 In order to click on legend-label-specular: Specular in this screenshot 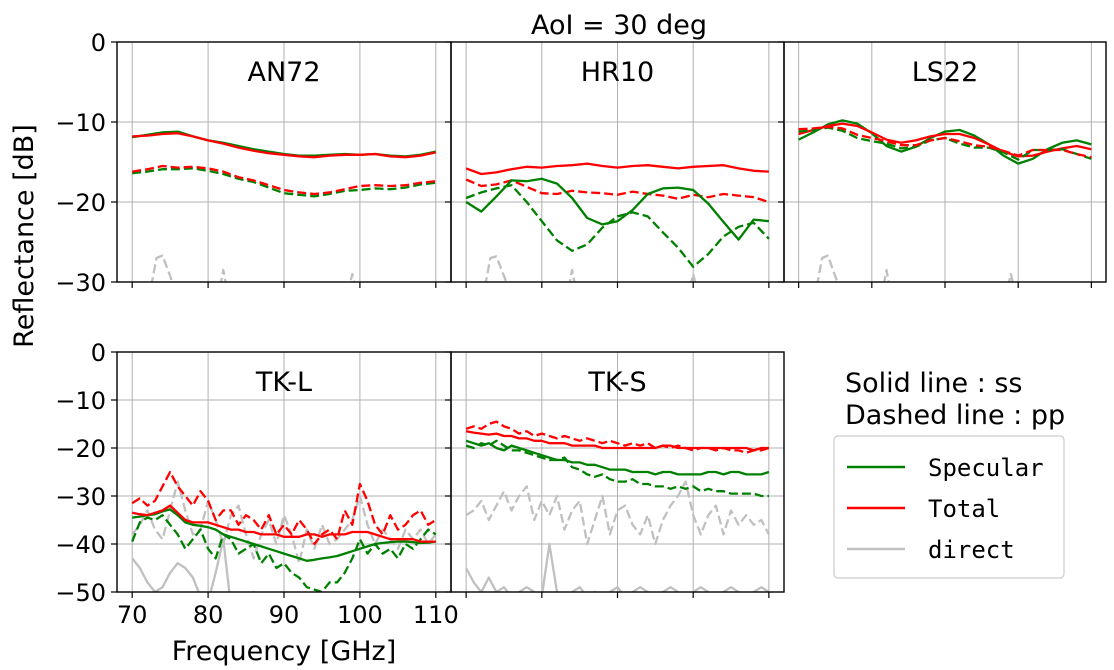, I will do `click(986, 468)`.